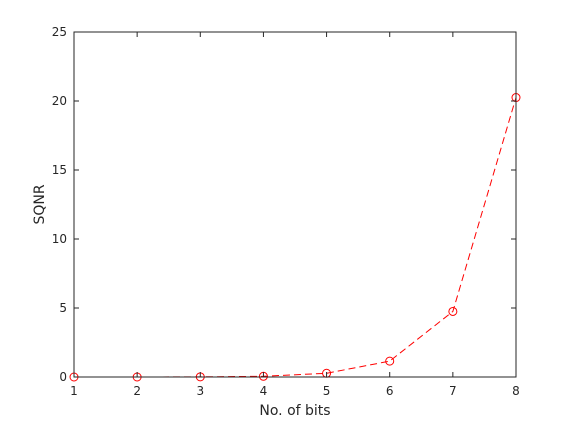 This screenshot has width=570, height=424. What do you see at coordinates (453, 391) in the screenshot?
I see `x-tick-label: 7` at bounding box center [453, 391].